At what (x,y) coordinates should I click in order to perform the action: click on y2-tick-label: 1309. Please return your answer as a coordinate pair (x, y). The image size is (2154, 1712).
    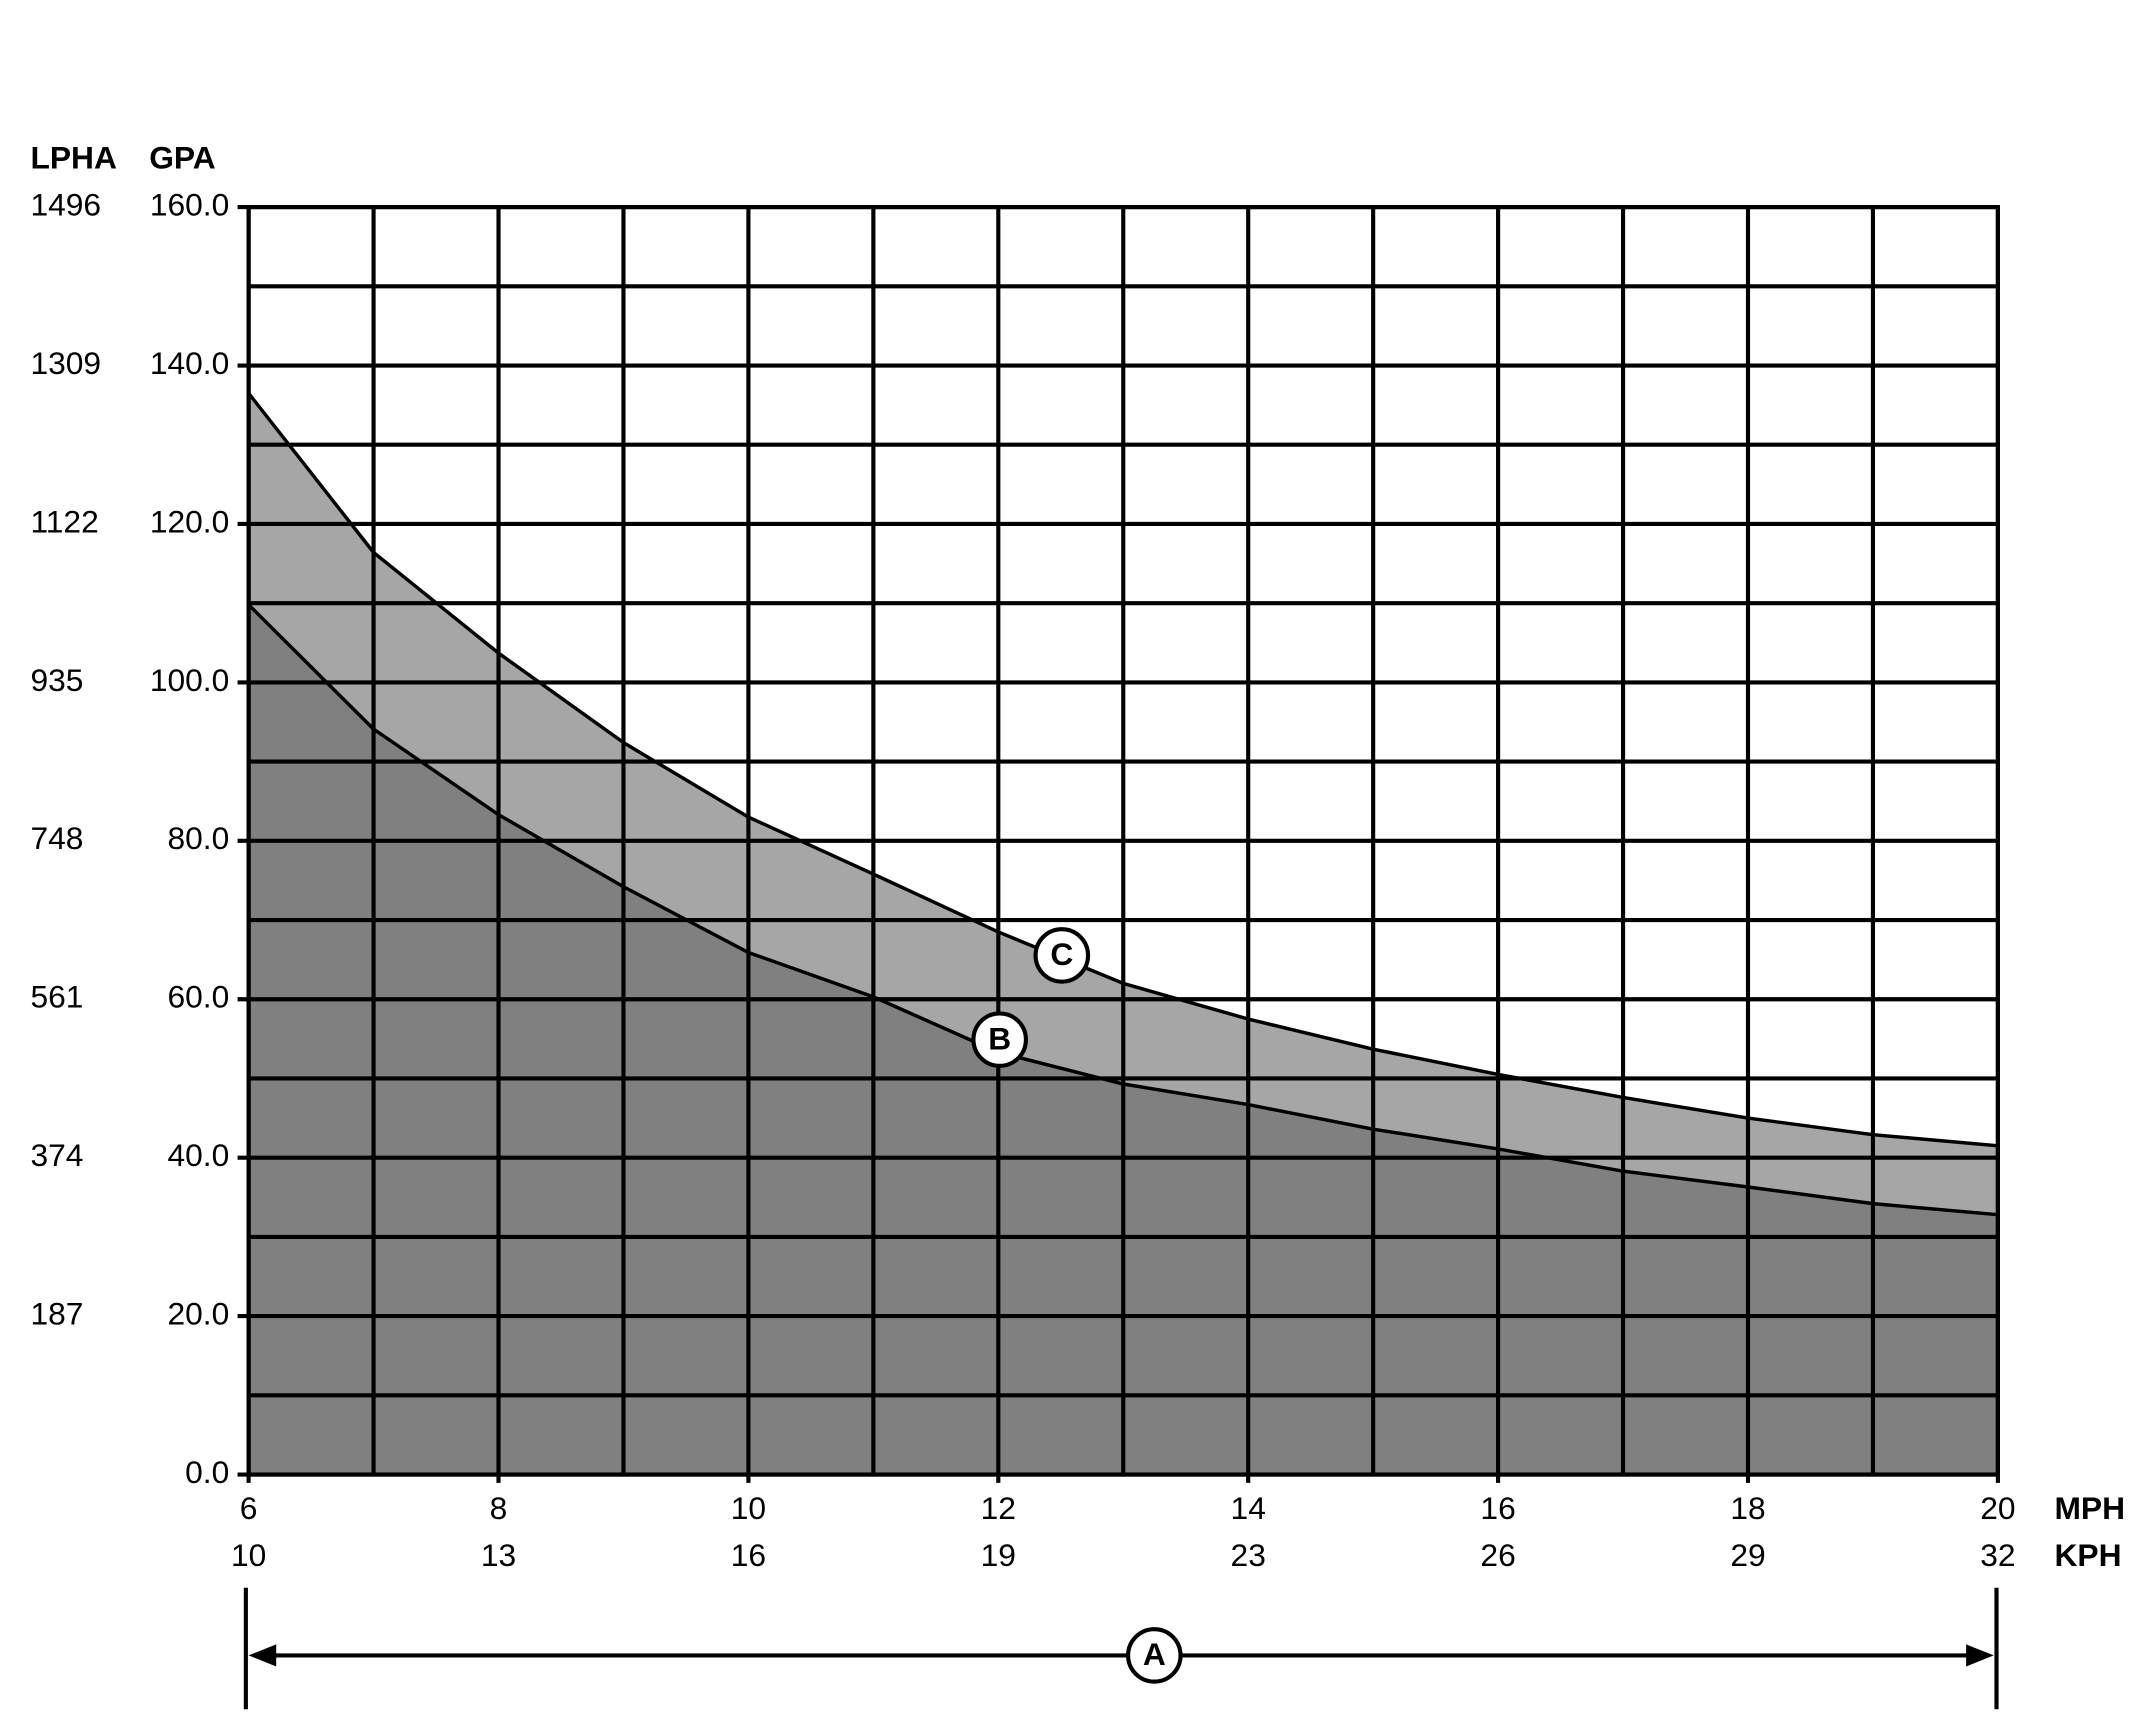
    Looking at the image, I should click on (65, 363).